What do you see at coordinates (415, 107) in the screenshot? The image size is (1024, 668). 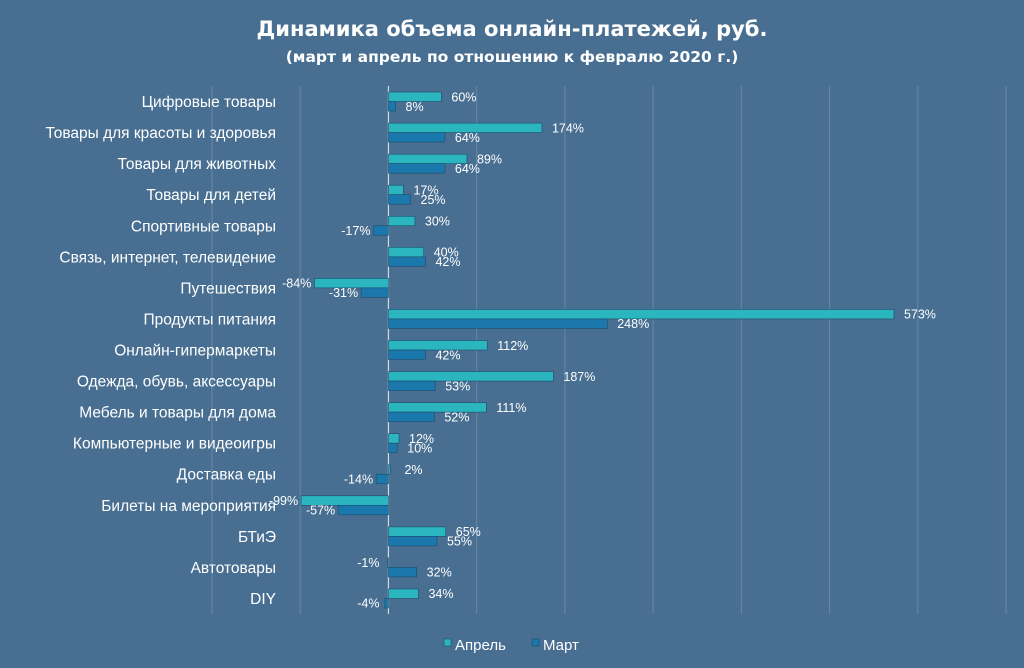 I see `value-label-march: 8%` at bounding box center [415, 107].